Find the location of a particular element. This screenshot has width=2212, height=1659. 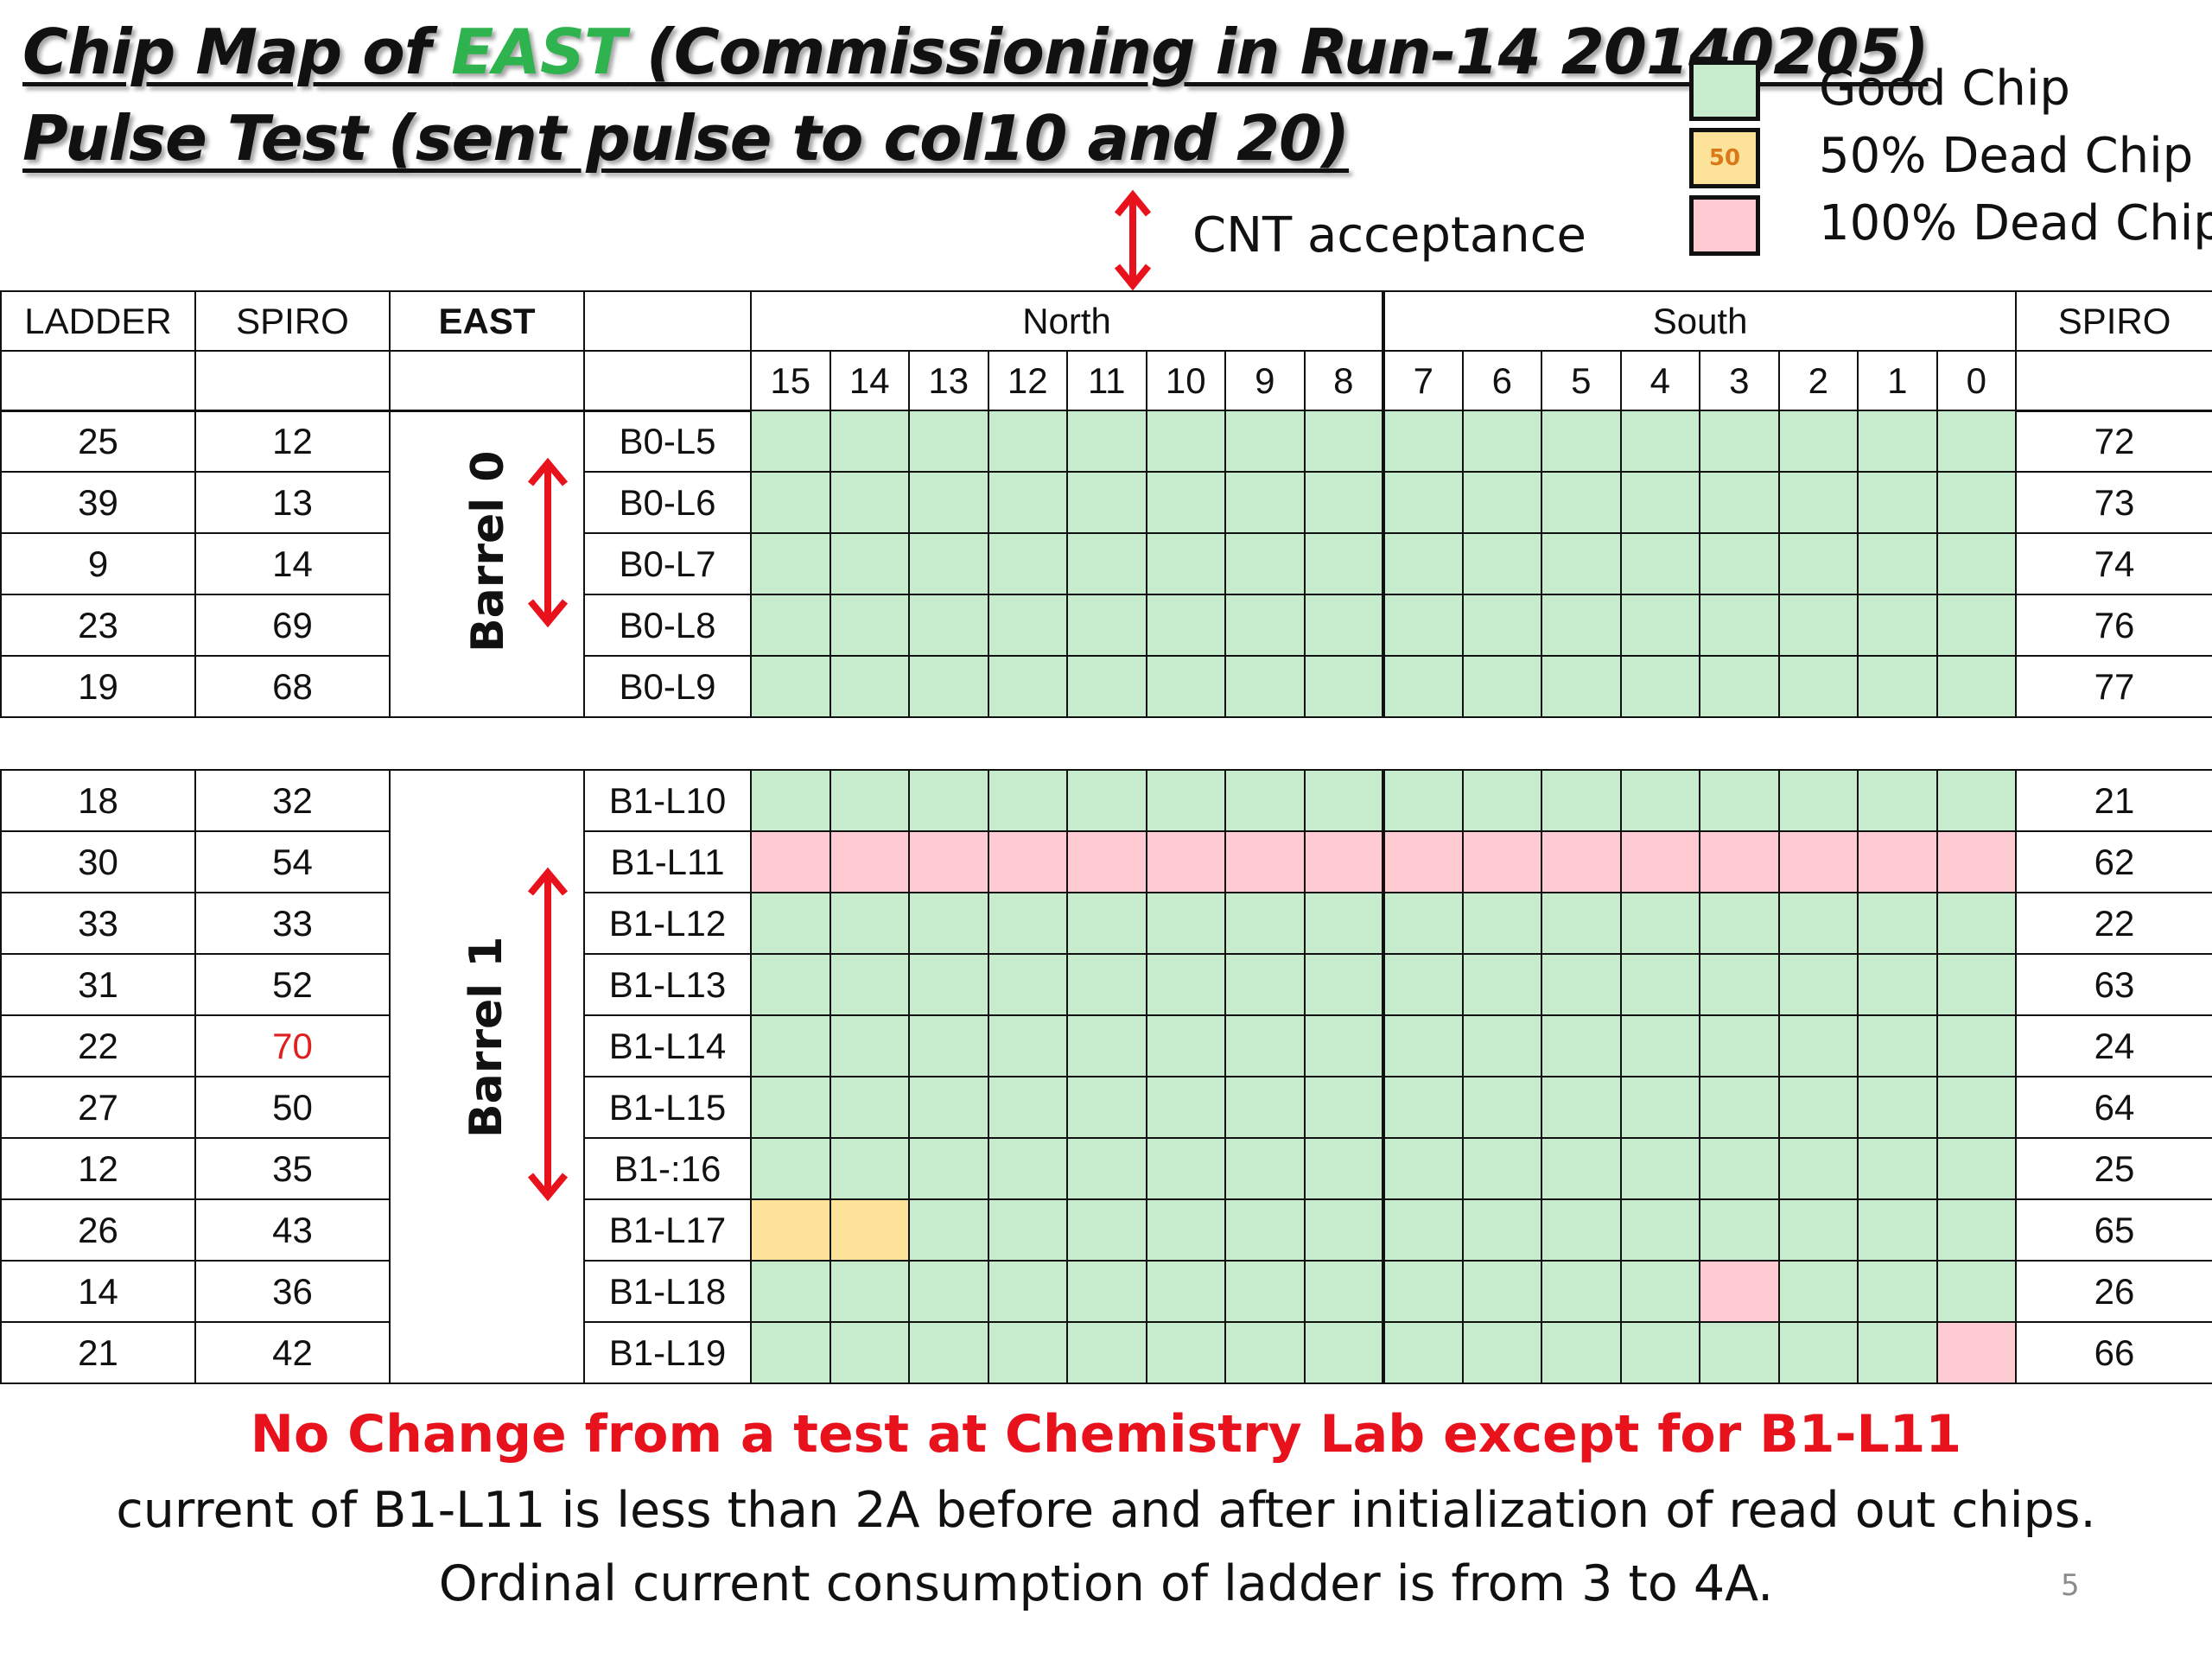

legend-good-swatch is located at coordinates (1724, 90).